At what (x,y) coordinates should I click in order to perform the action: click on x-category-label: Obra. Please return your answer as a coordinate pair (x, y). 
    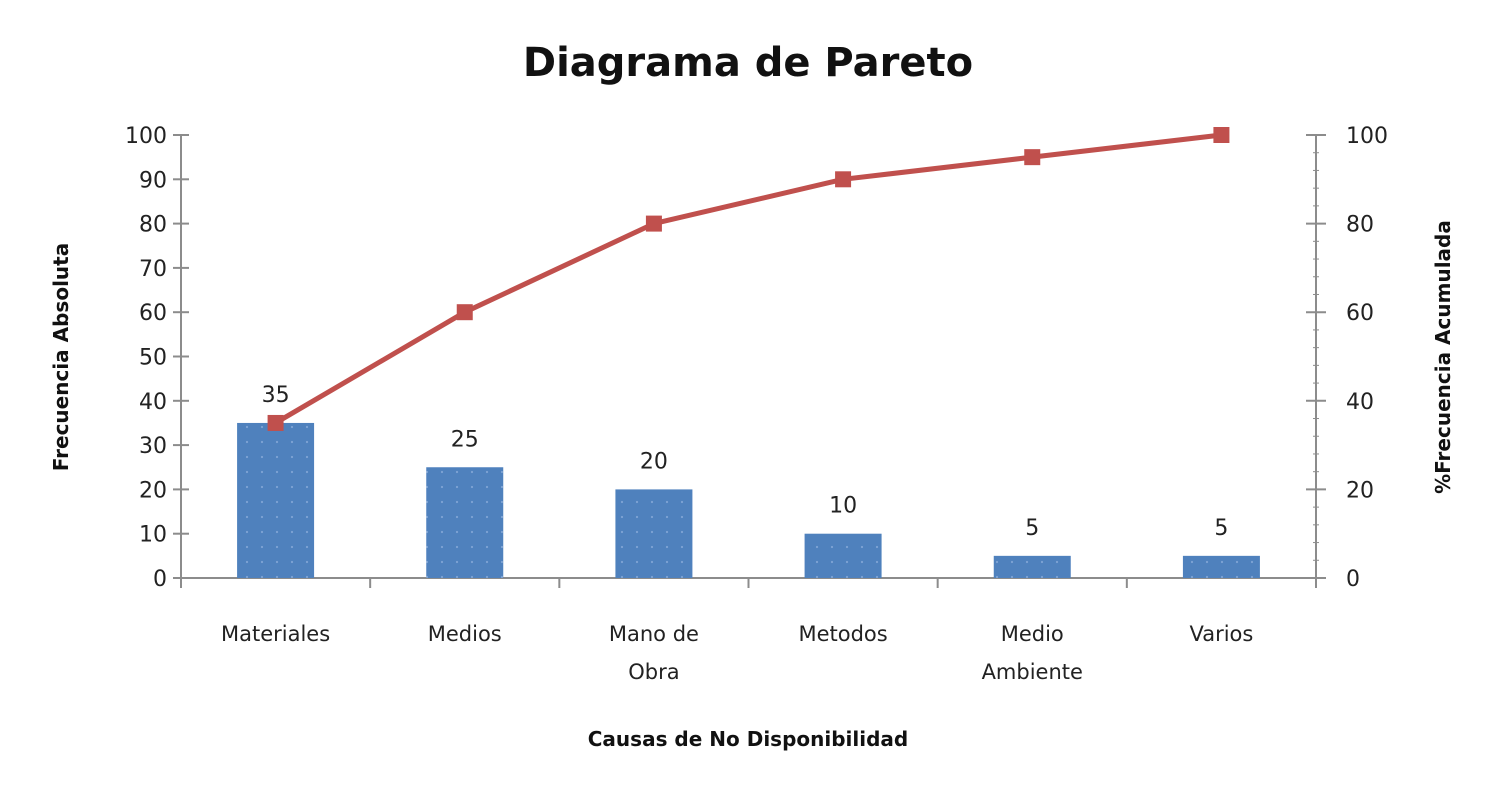
    Looking at the image, I should click on (653, 672).